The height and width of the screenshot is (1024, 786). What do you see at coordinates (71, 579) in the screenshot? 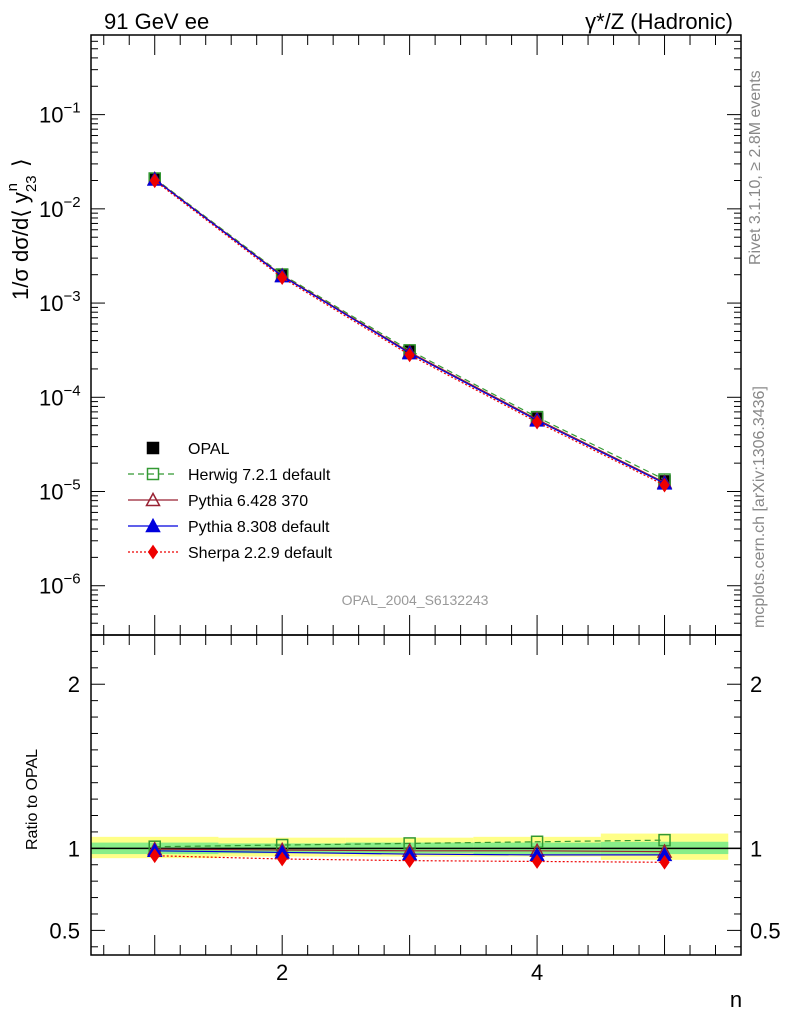
I see `main-y-tick-label-1-exponent: −6` at bounding box center [71, 579].